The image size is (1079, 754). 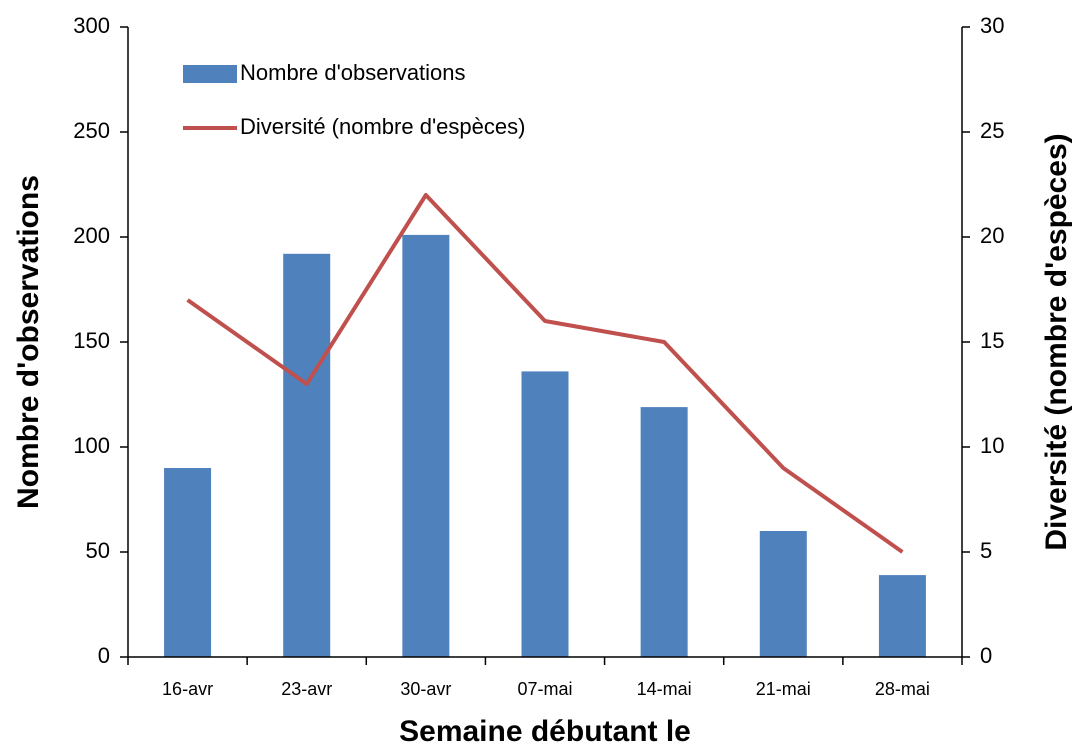 I want to click on x-tick-label: 28-mai, so click(x=902, y=689).